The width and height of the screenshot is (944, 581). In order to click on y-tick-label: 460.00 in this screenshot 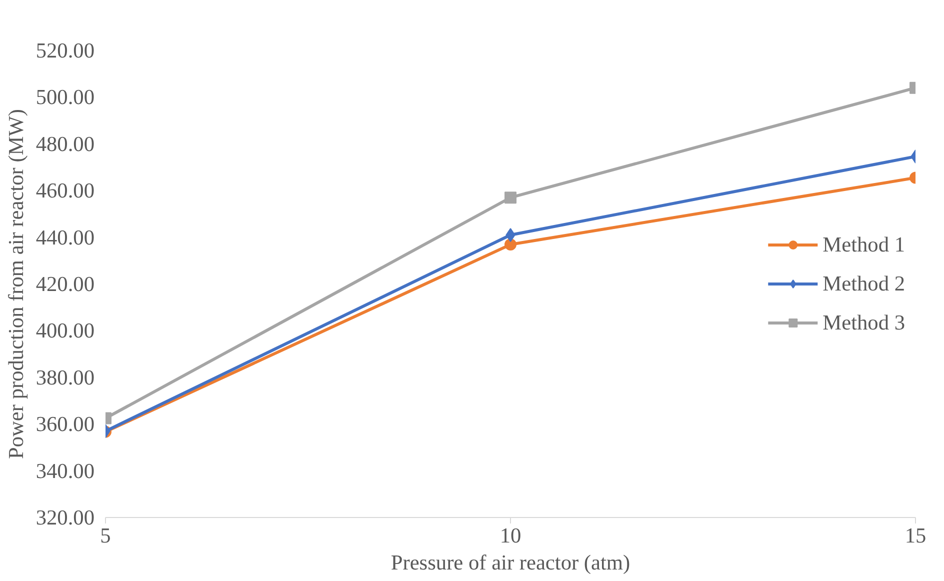, I will do `click(65, 190)`.